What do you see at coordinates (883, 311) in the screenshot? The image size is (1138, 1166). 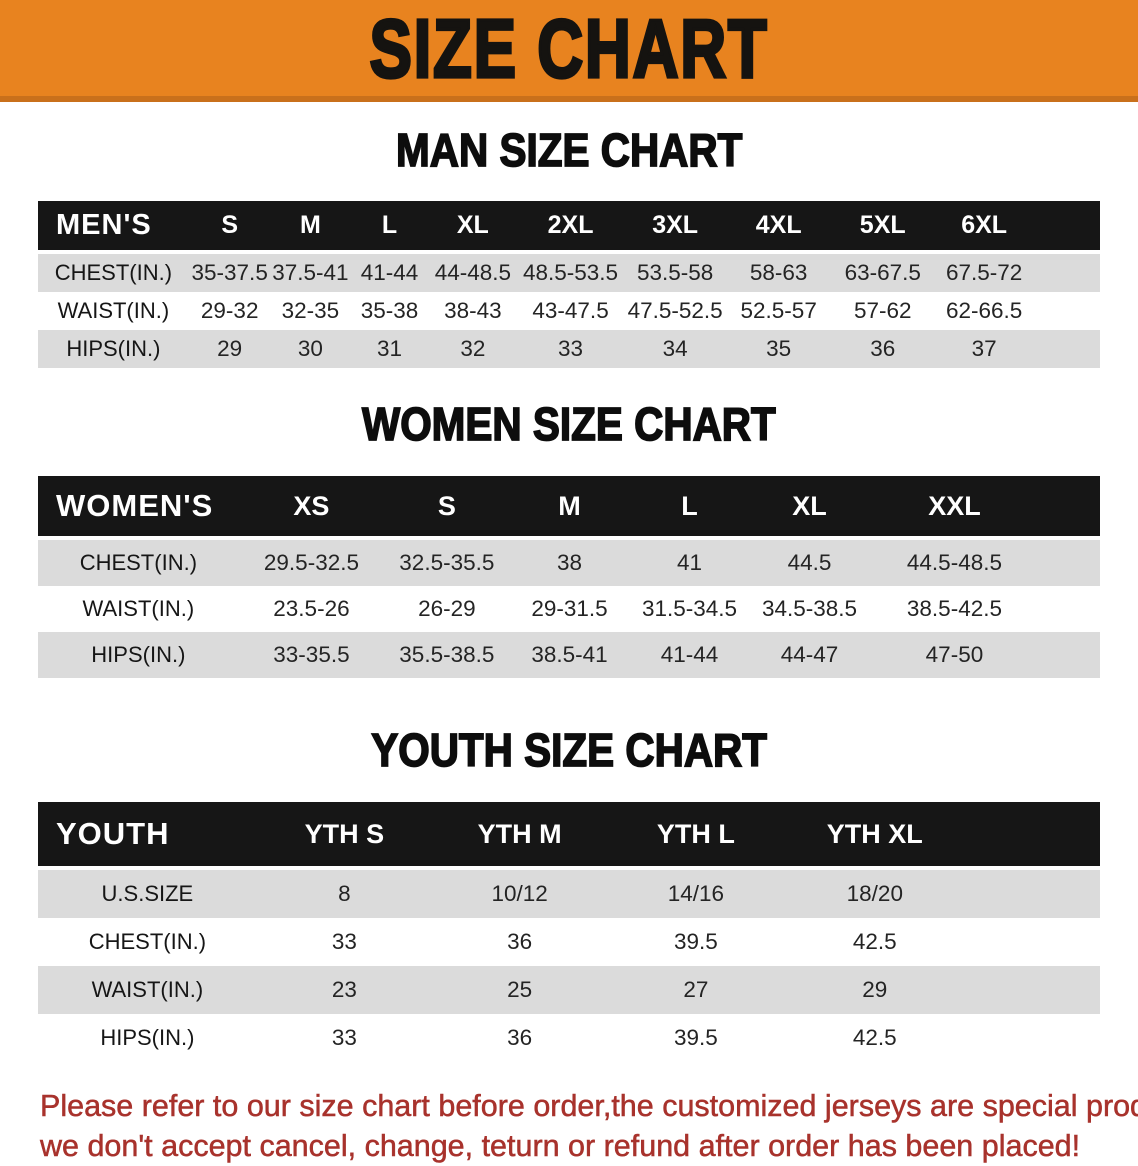 I see `size-value: 57-62` at bounding box center [883, 311].